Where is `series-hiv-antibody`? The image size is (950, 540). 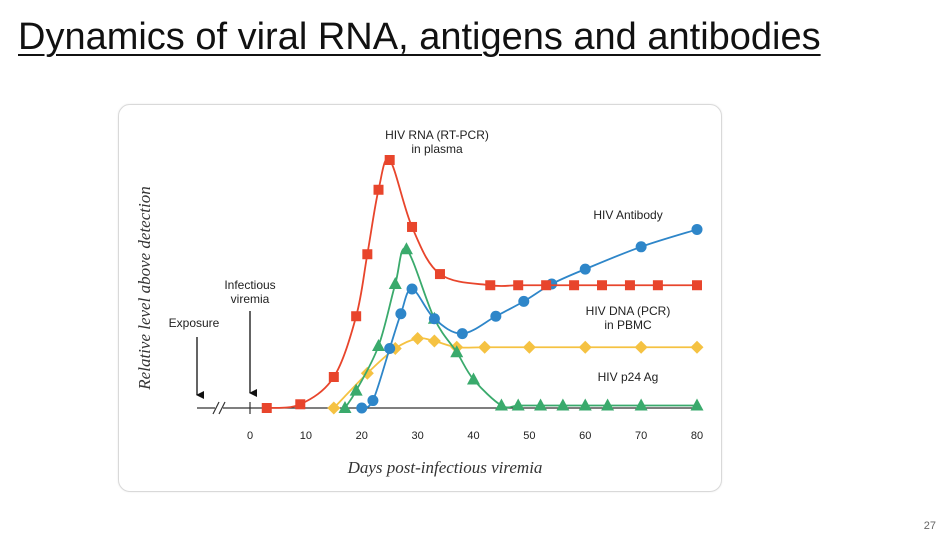 series-hiv-antibody is located at coordinates (529, 318).